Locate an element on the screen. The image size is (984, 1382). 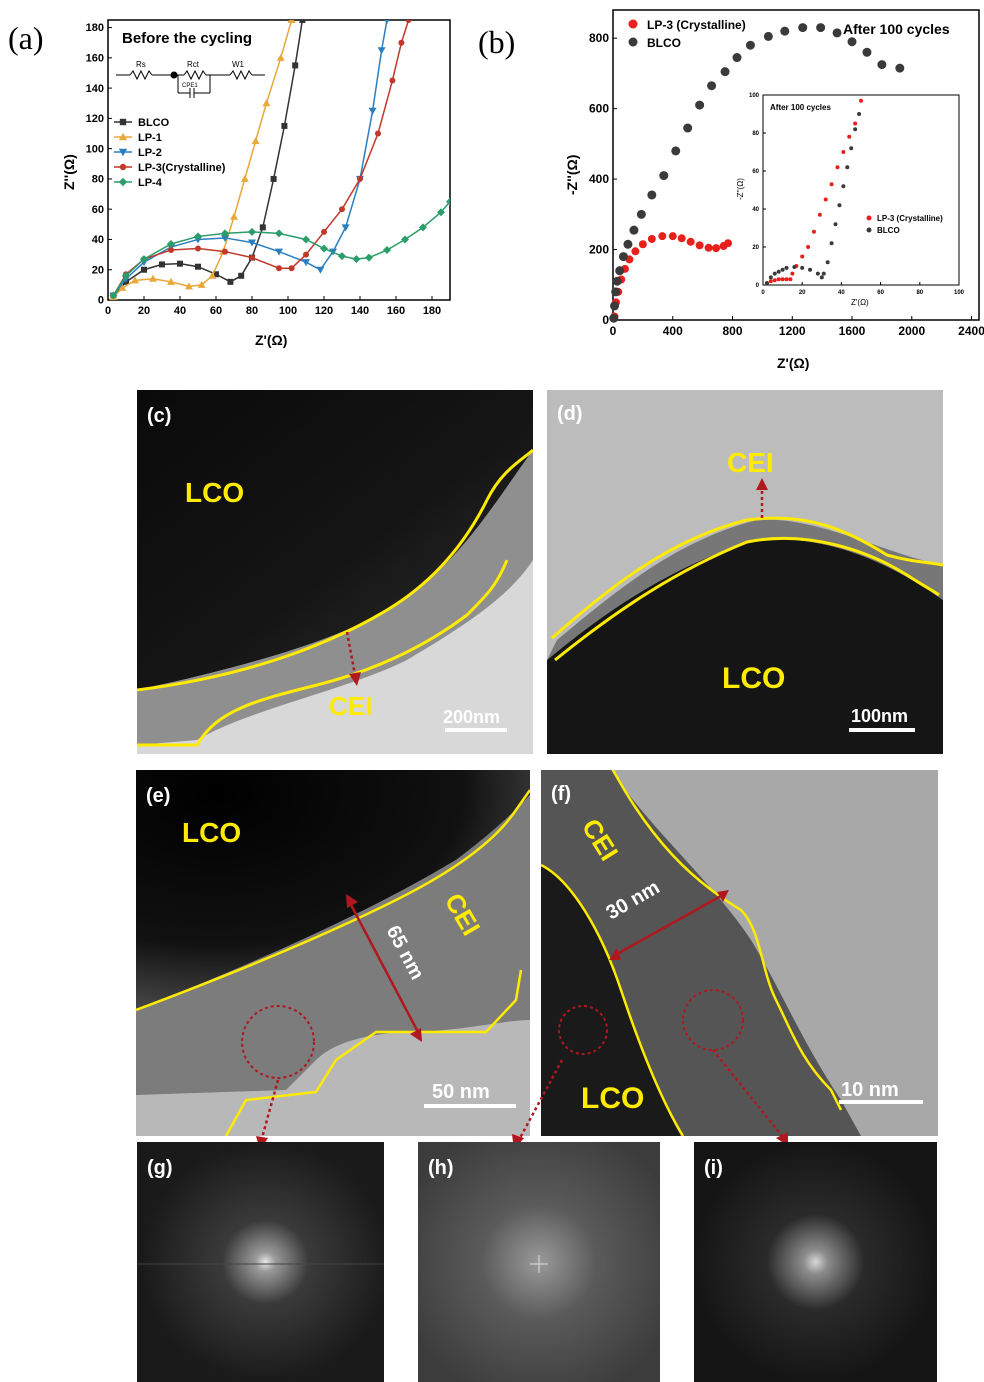
plot-frame-a is located at coordinates (279, 160).